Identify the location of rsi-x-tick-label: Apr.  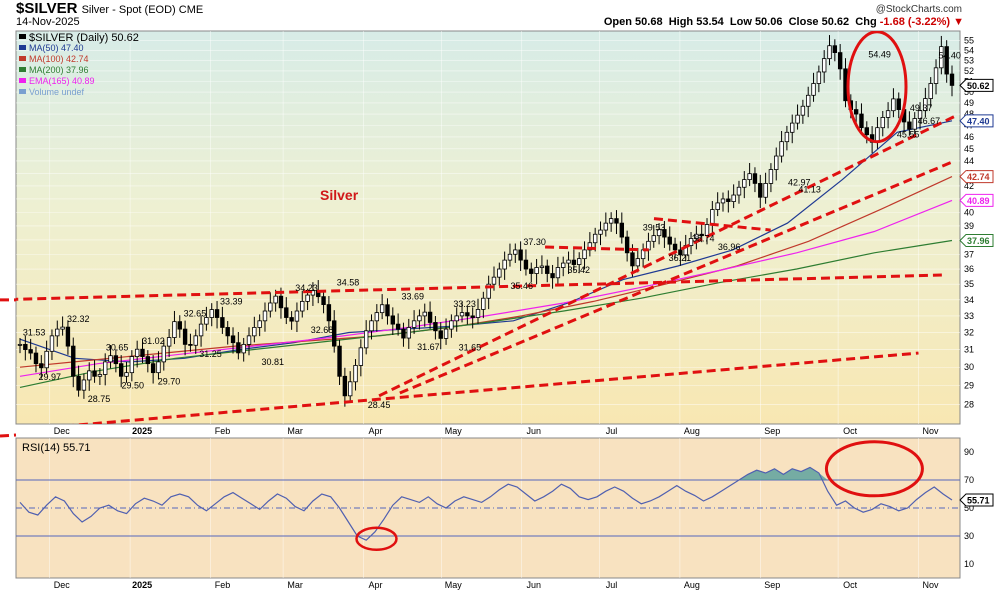
(376, 585).